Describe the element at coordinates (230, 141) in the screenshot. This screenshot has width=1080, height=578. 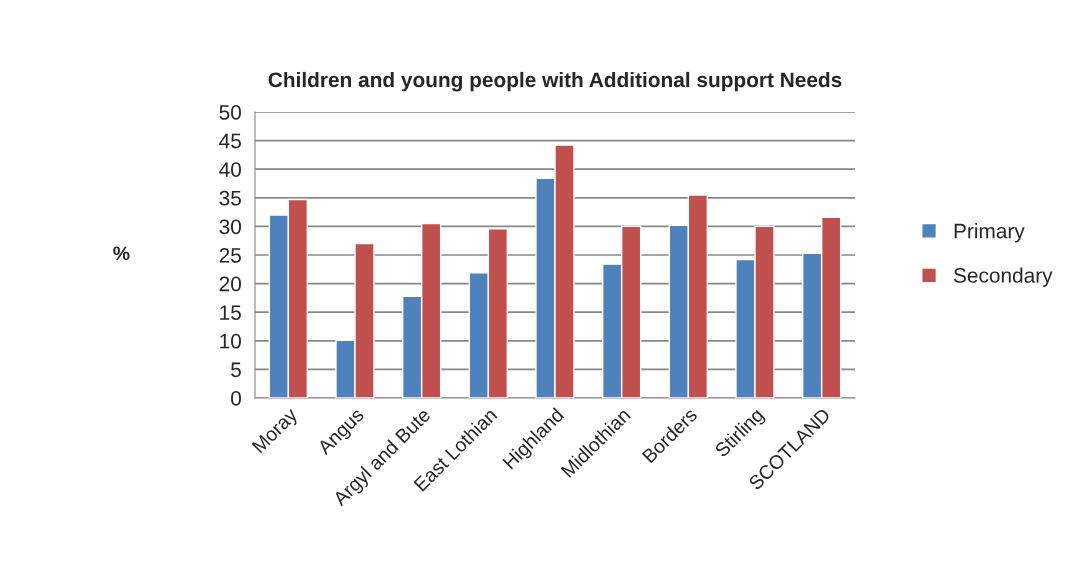
I see `y-tick-label: 45` at that location.